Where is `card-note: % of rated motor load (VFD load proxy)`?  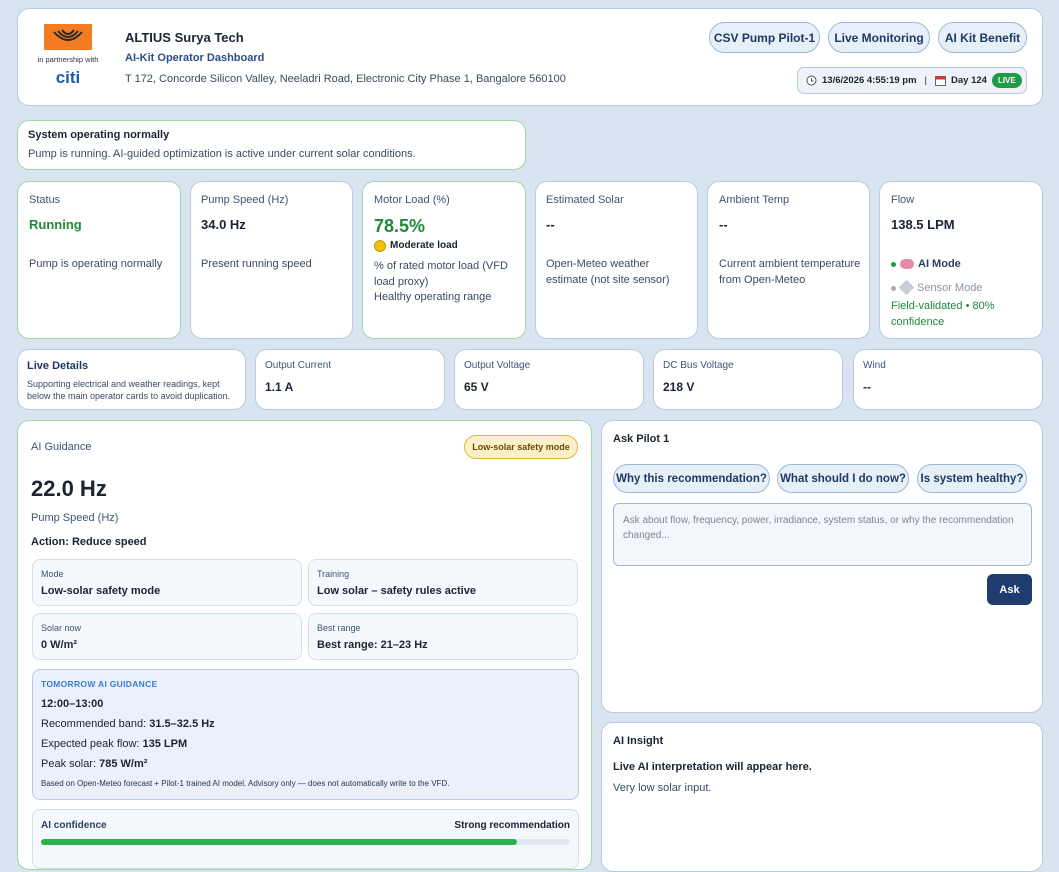 card-note: % of rated motor load (VFD load proxy) is located at coordinates (441, 274).